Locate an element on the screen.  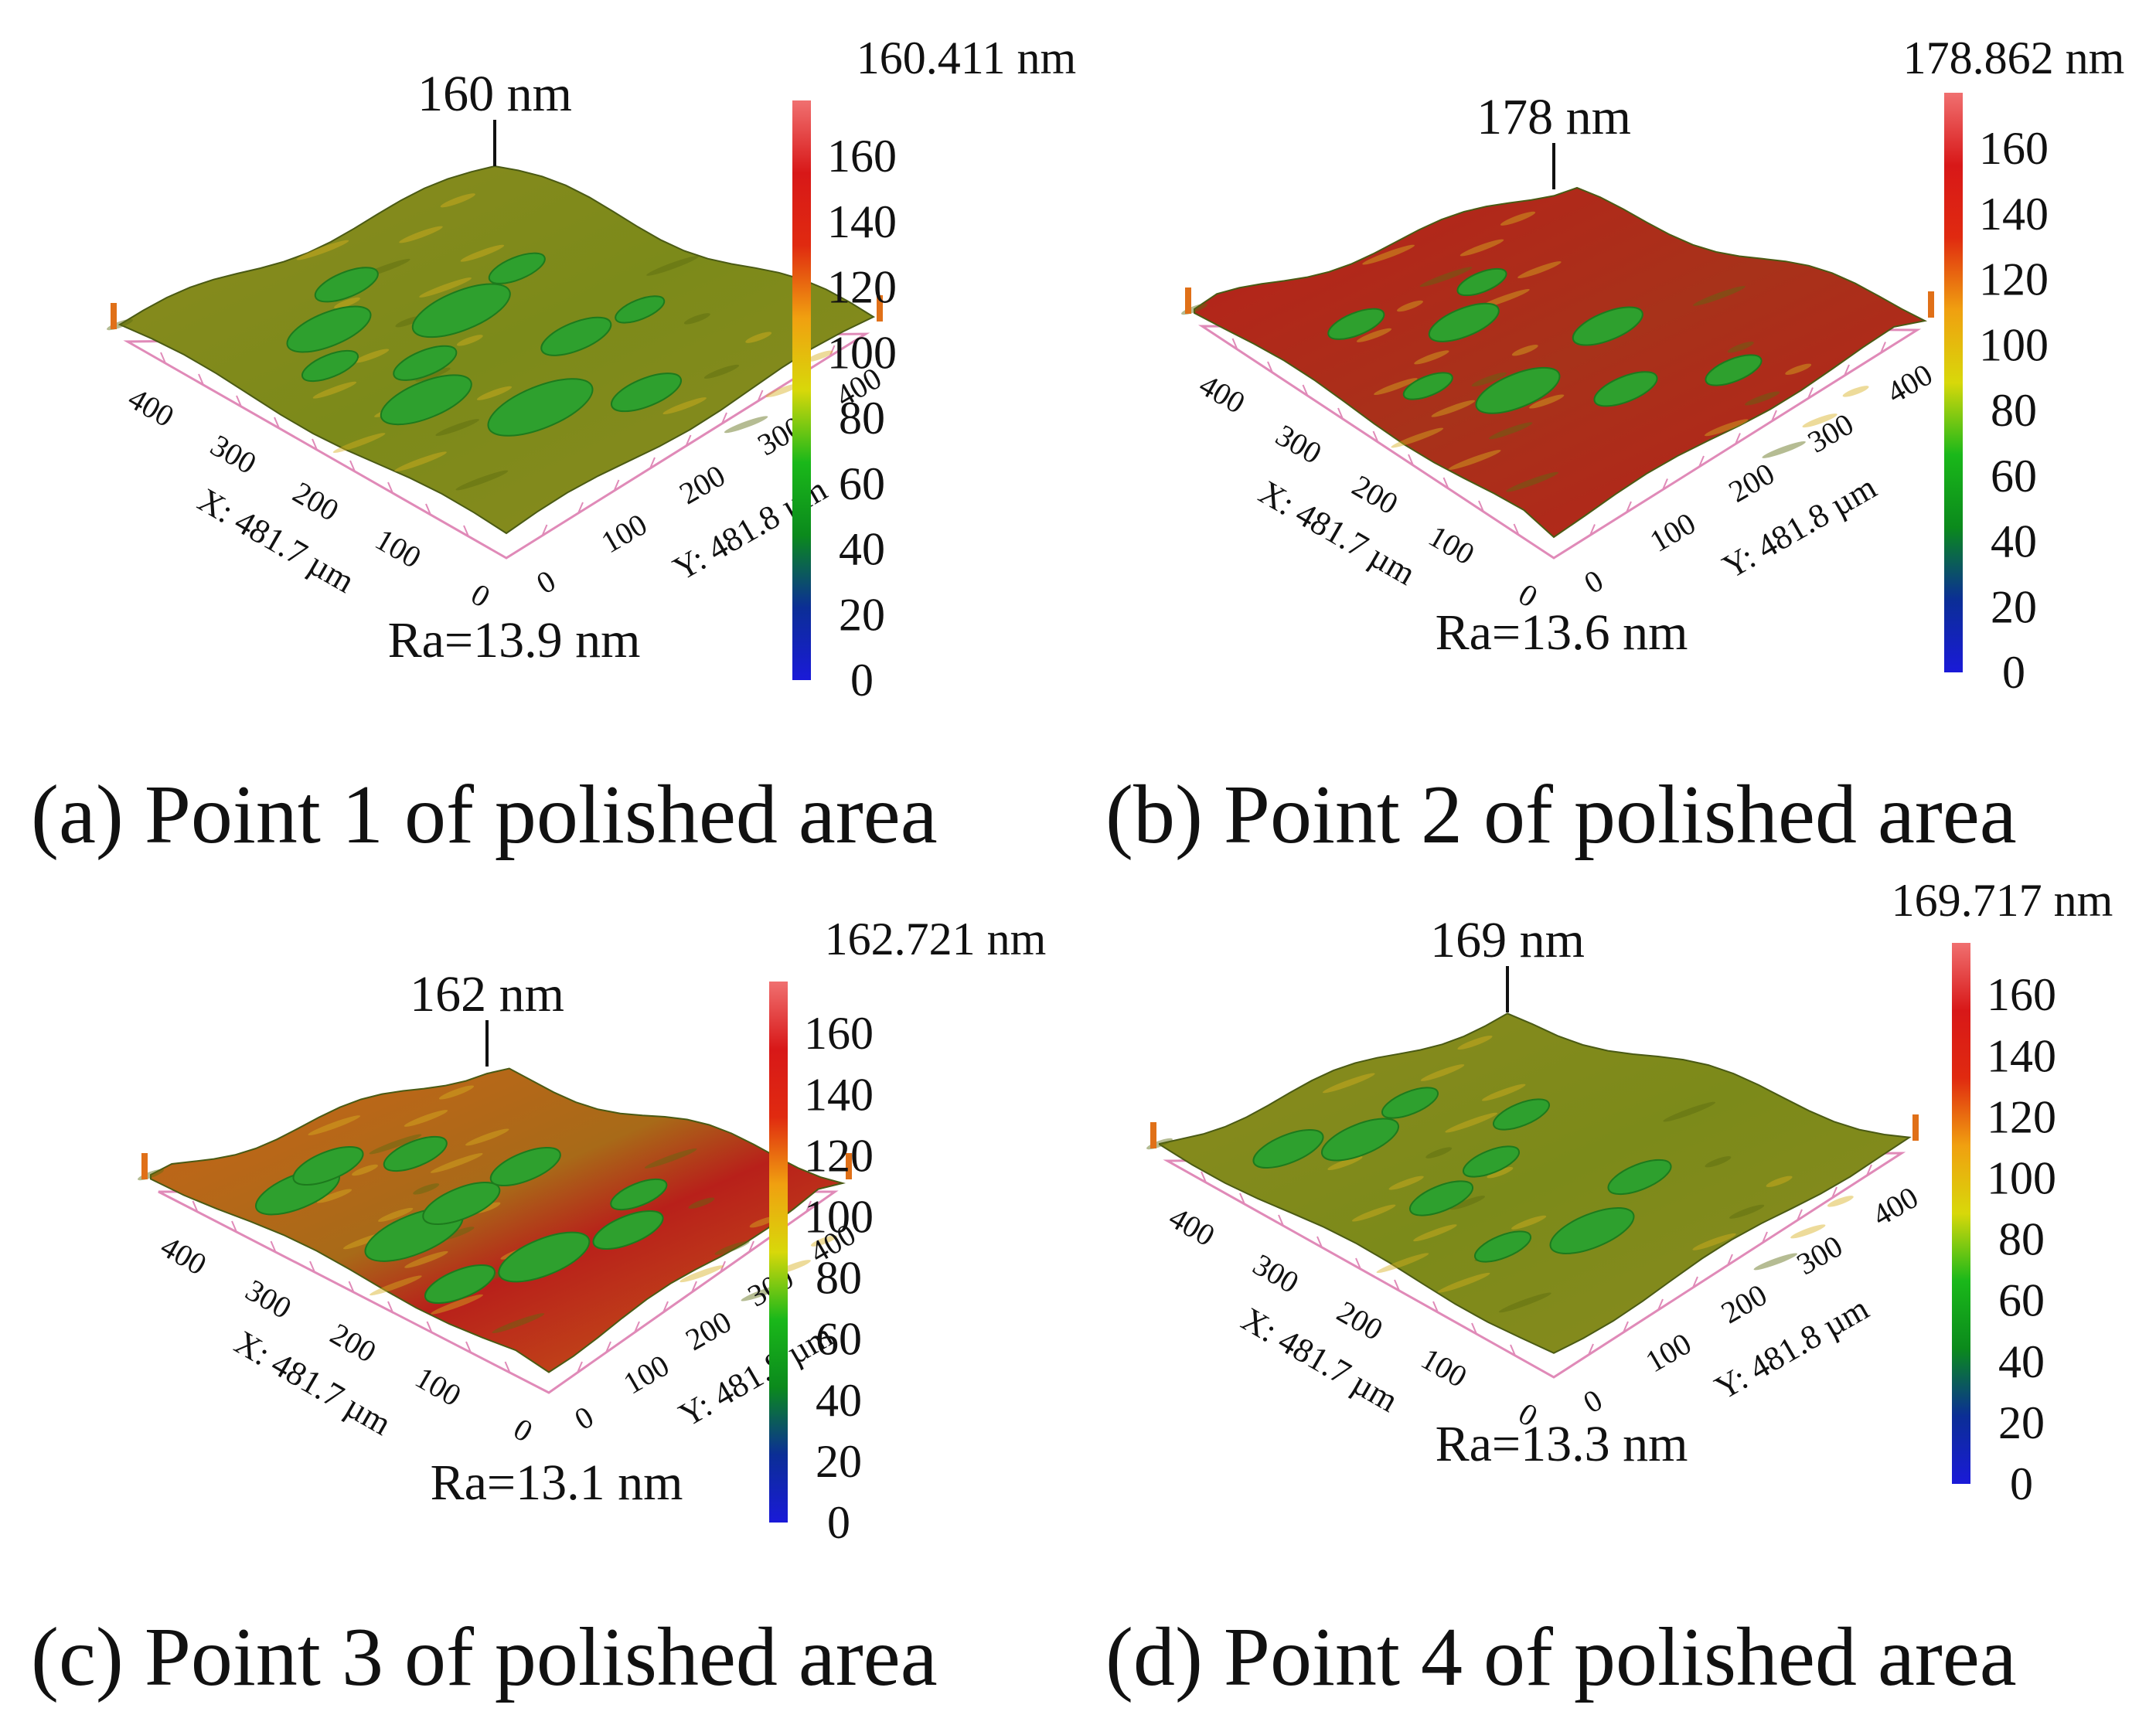
colorbar-tick-label: 0 is located at coordinates (2021, 1483).